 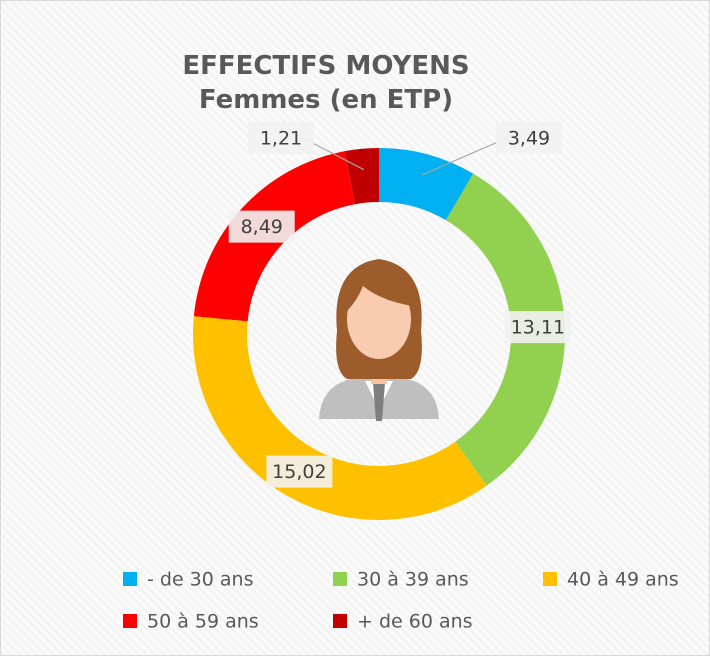 What do you see at coordinates (379, 340) in the screenshot?
I see `woman-icon` at bounding box center [379, 340].